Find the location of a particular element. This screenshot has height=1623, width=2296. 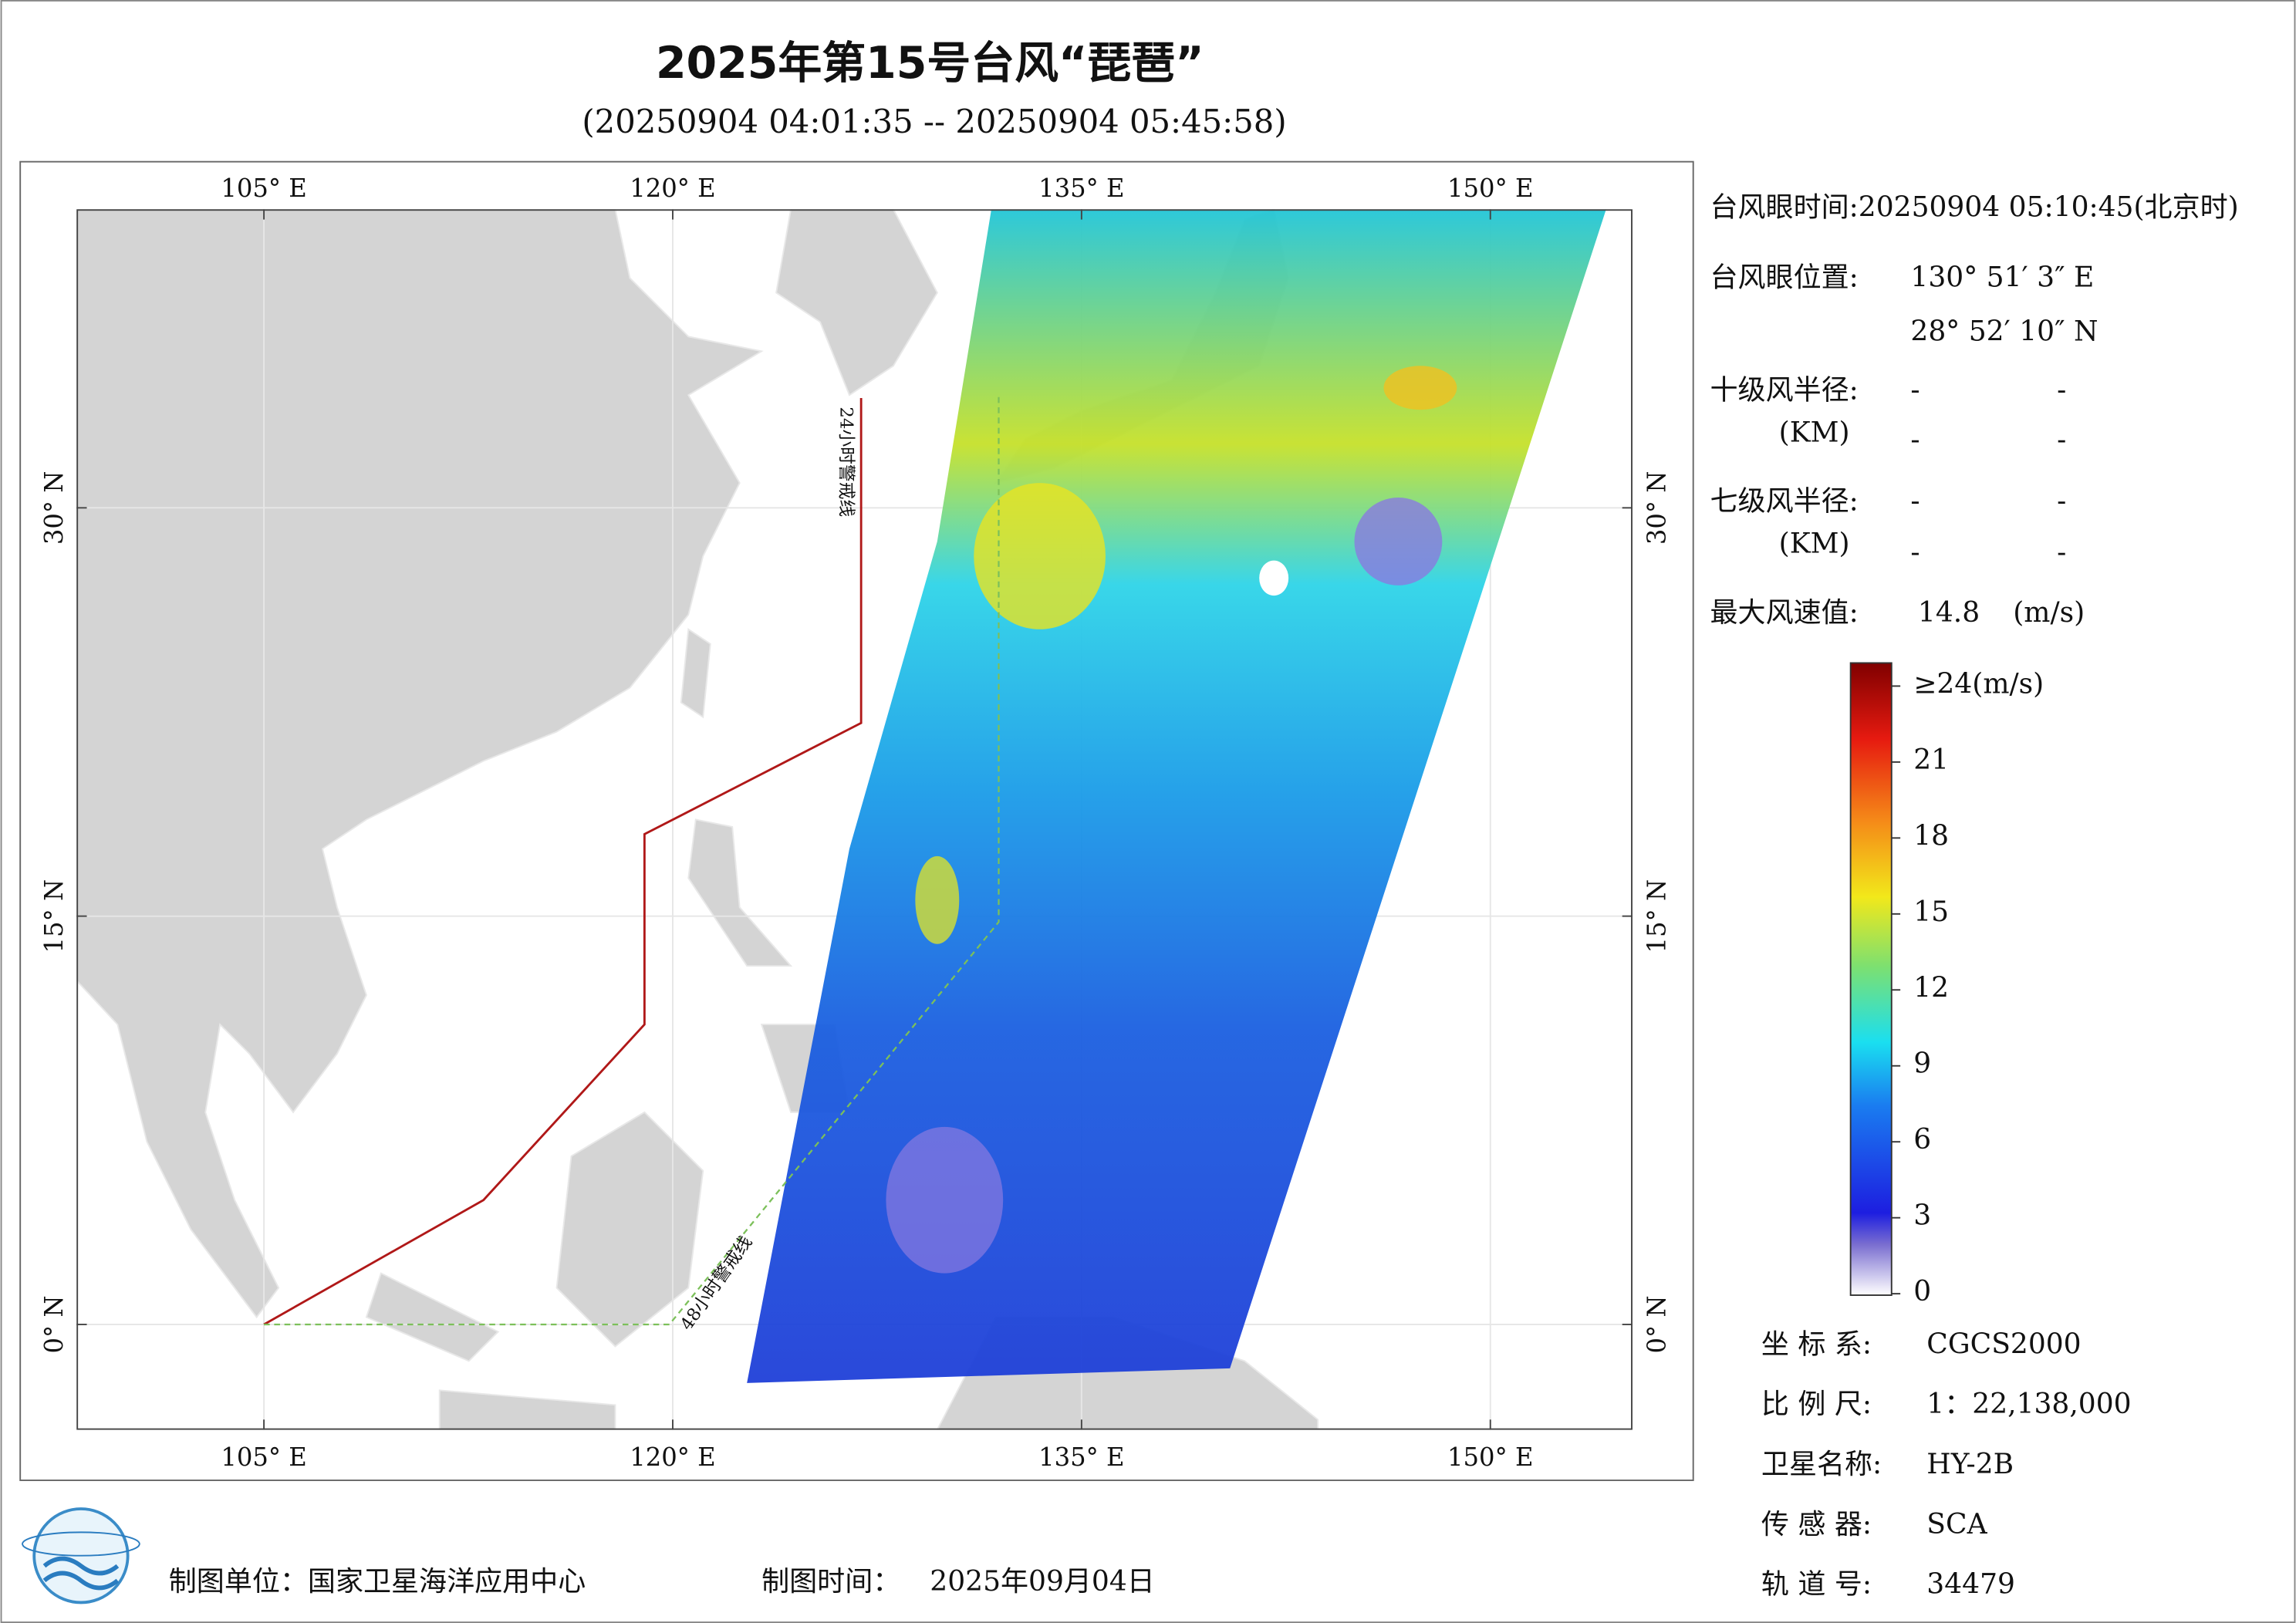

title: 2025年第15号台风“琵琶” is located at coordinates (930, 63).